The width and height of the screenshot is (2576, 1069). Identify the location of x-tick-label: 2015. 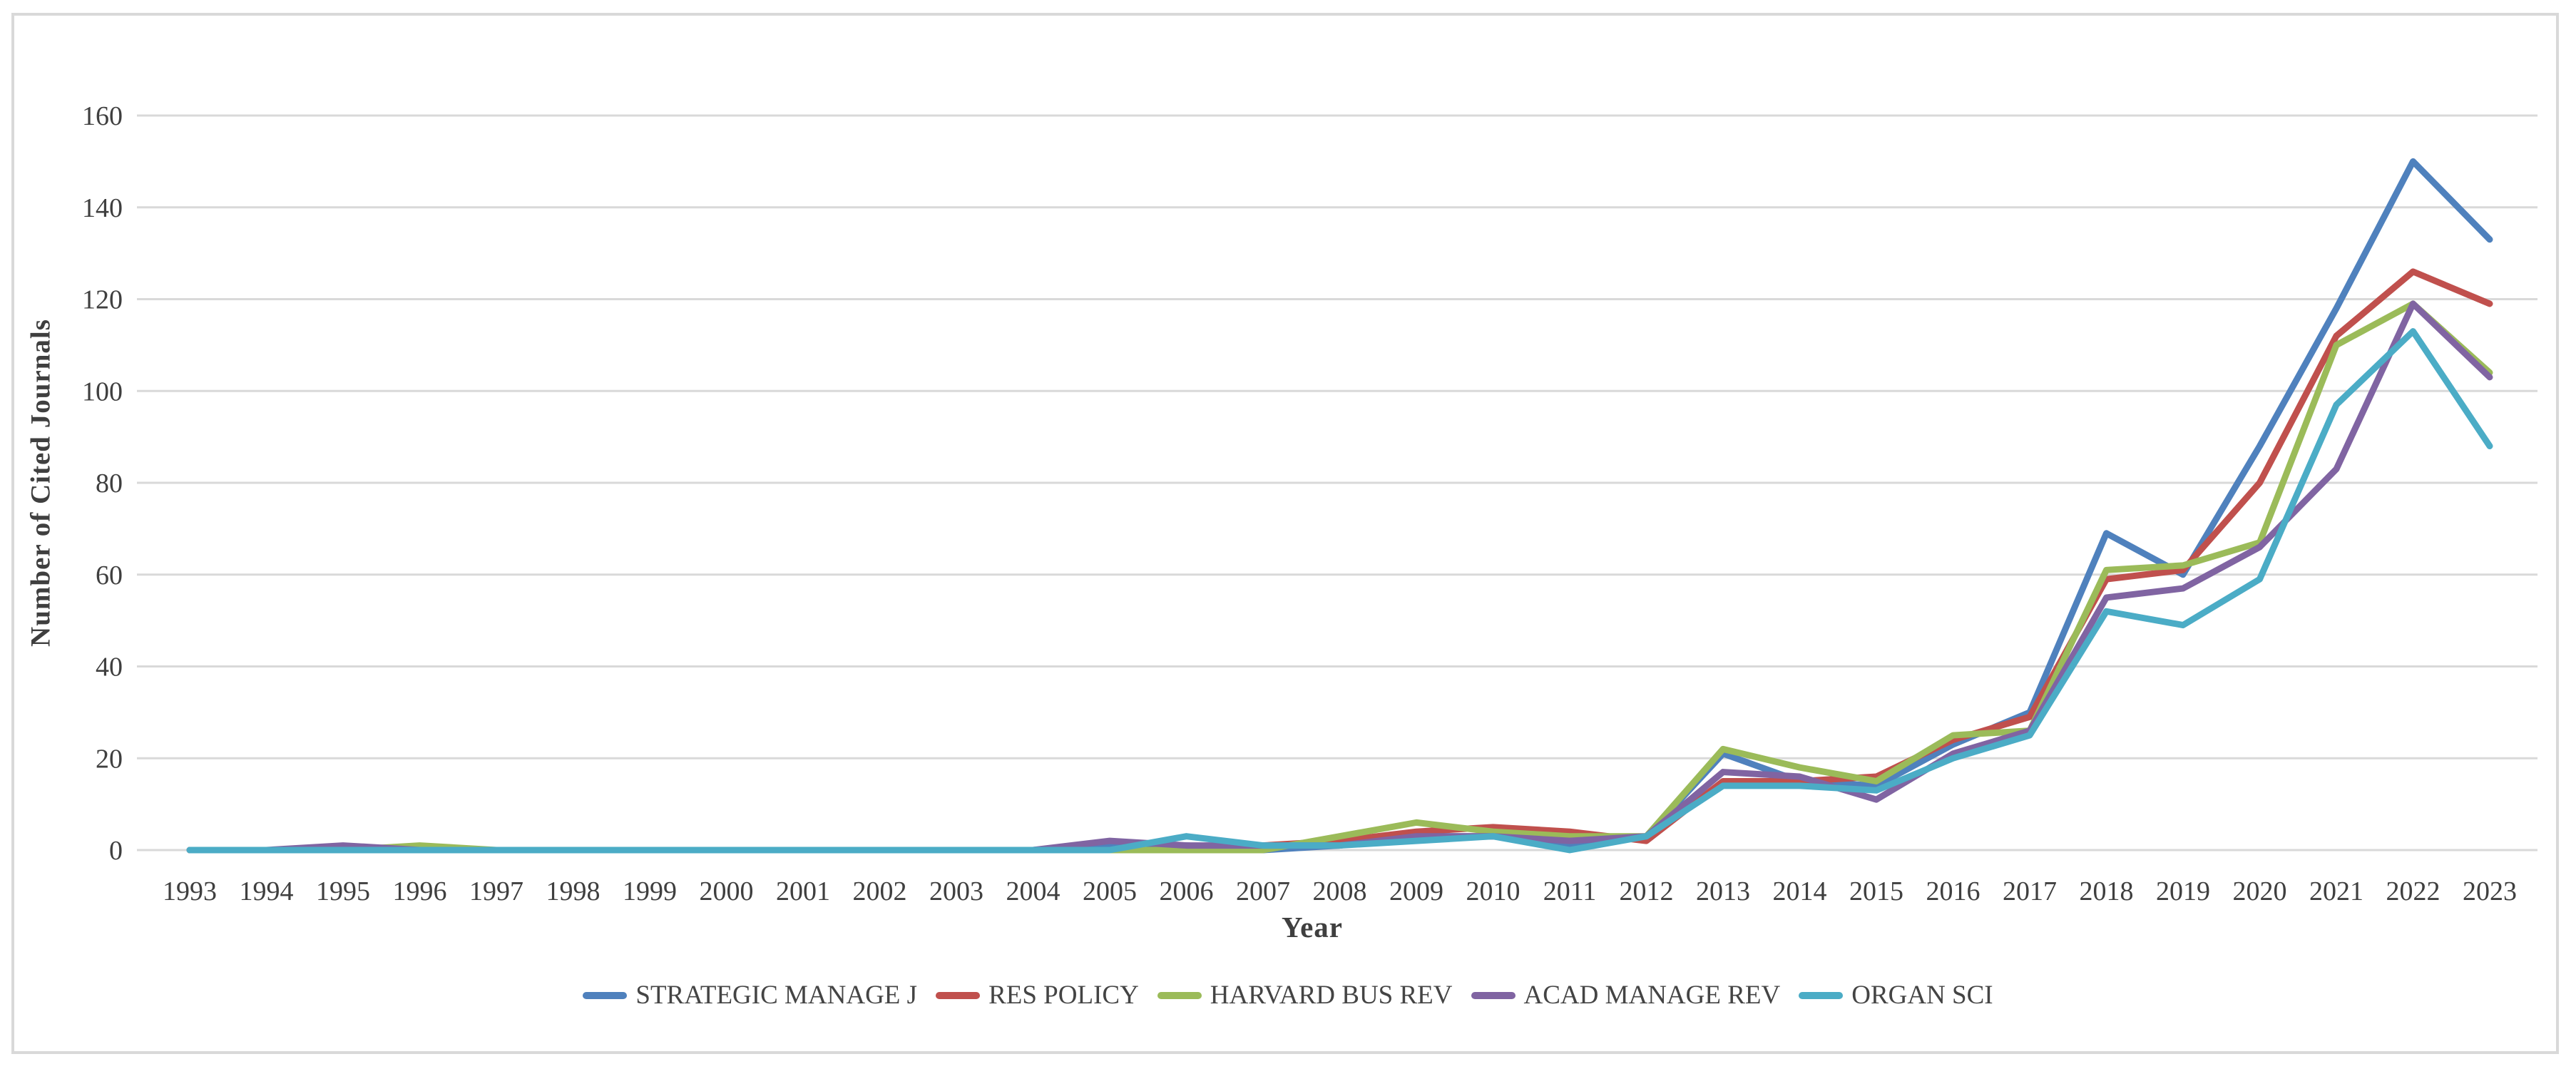
(1876, 891).